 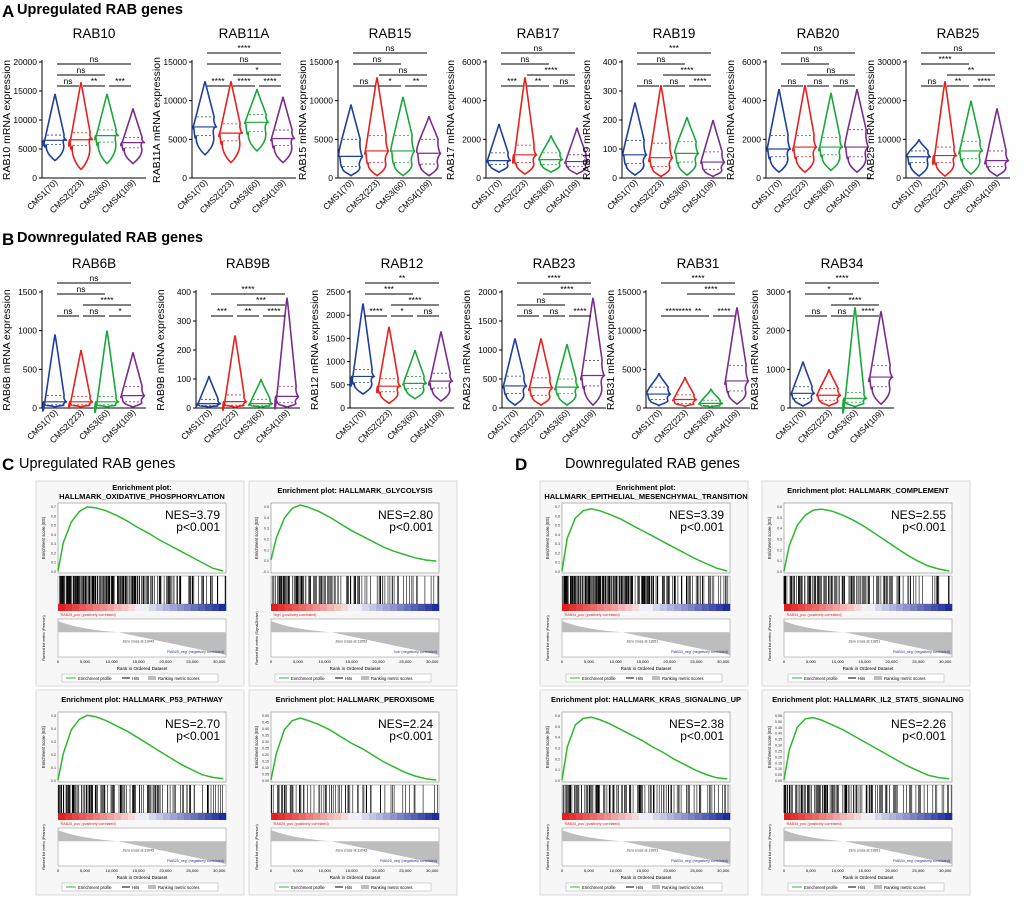 What do you see at coordinates (918, 724) in the screenshot?
I see `nes-value: NES=2.26` at bounding box center [918, 724].